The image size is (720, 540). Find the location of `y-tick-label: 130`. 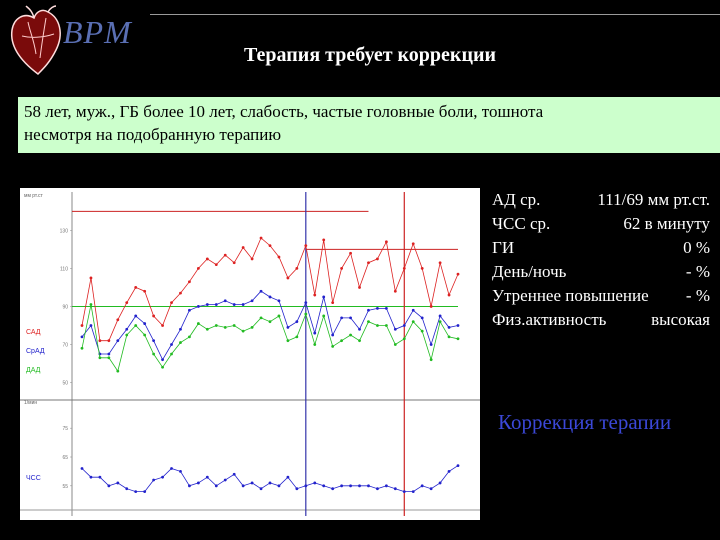

y-tick-label: 130 is located at coordinates (64, 231).